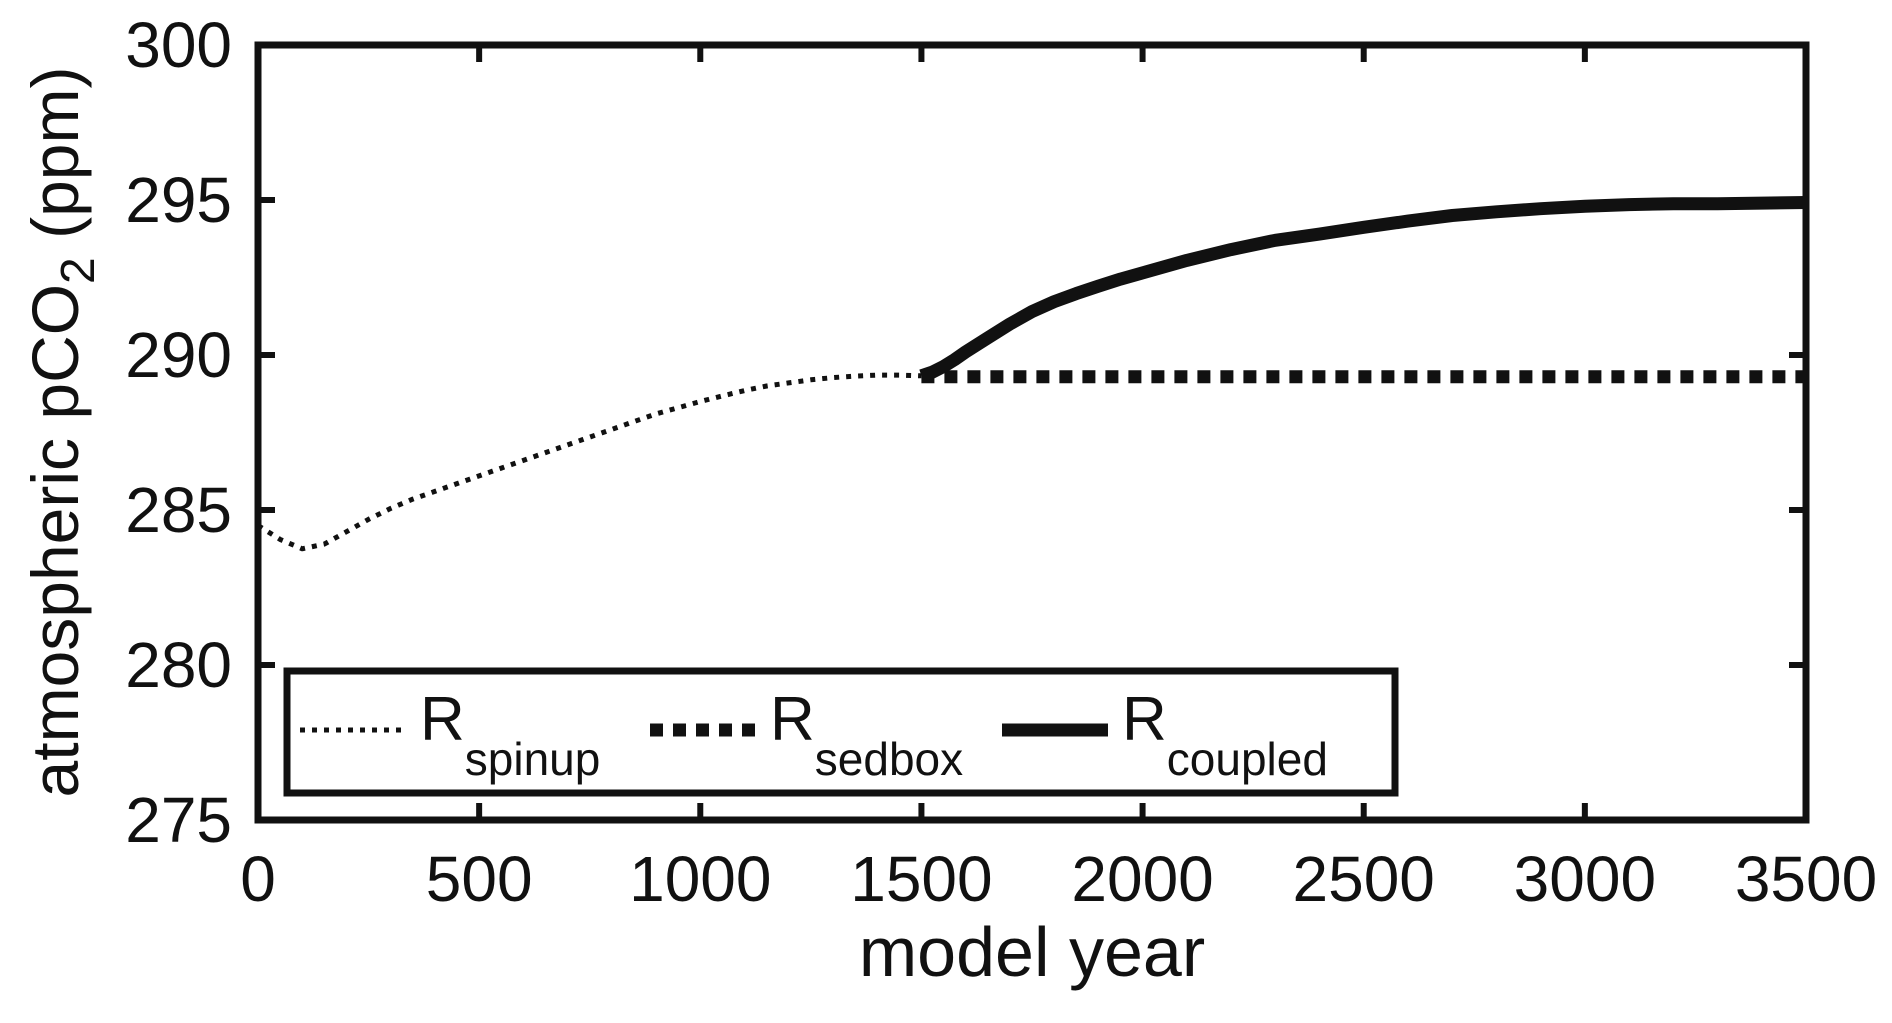 This screenshot has width=1892, height=1023. I want to click on y-axis-label-units: (ppm), so click(55, 162).